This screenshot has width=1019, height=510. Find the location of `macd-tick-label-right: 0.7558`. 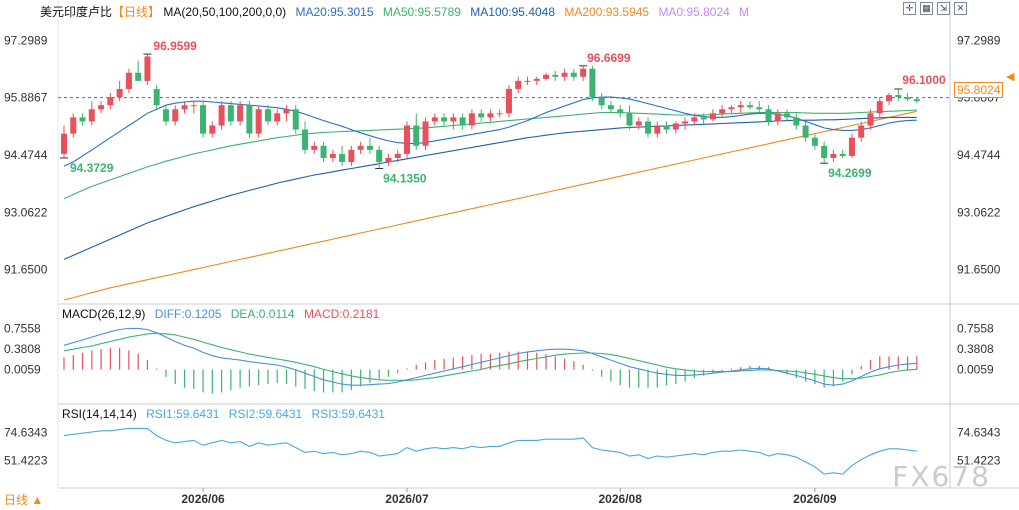

macd-tick-label-right: 0.7558 is located at coordinates (975, 329).